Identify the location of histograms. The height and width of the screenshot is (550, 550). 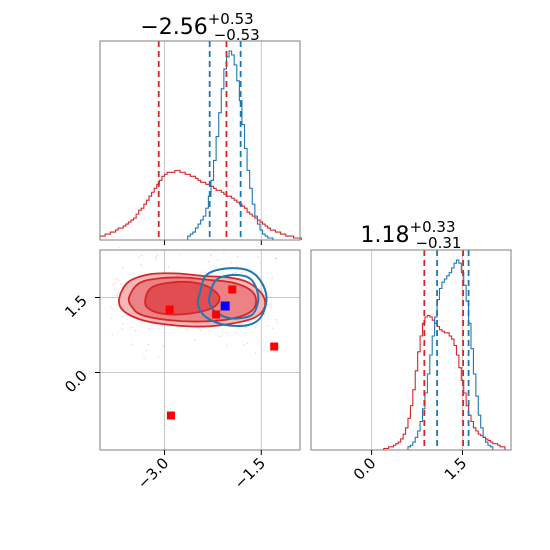
(200, 145).